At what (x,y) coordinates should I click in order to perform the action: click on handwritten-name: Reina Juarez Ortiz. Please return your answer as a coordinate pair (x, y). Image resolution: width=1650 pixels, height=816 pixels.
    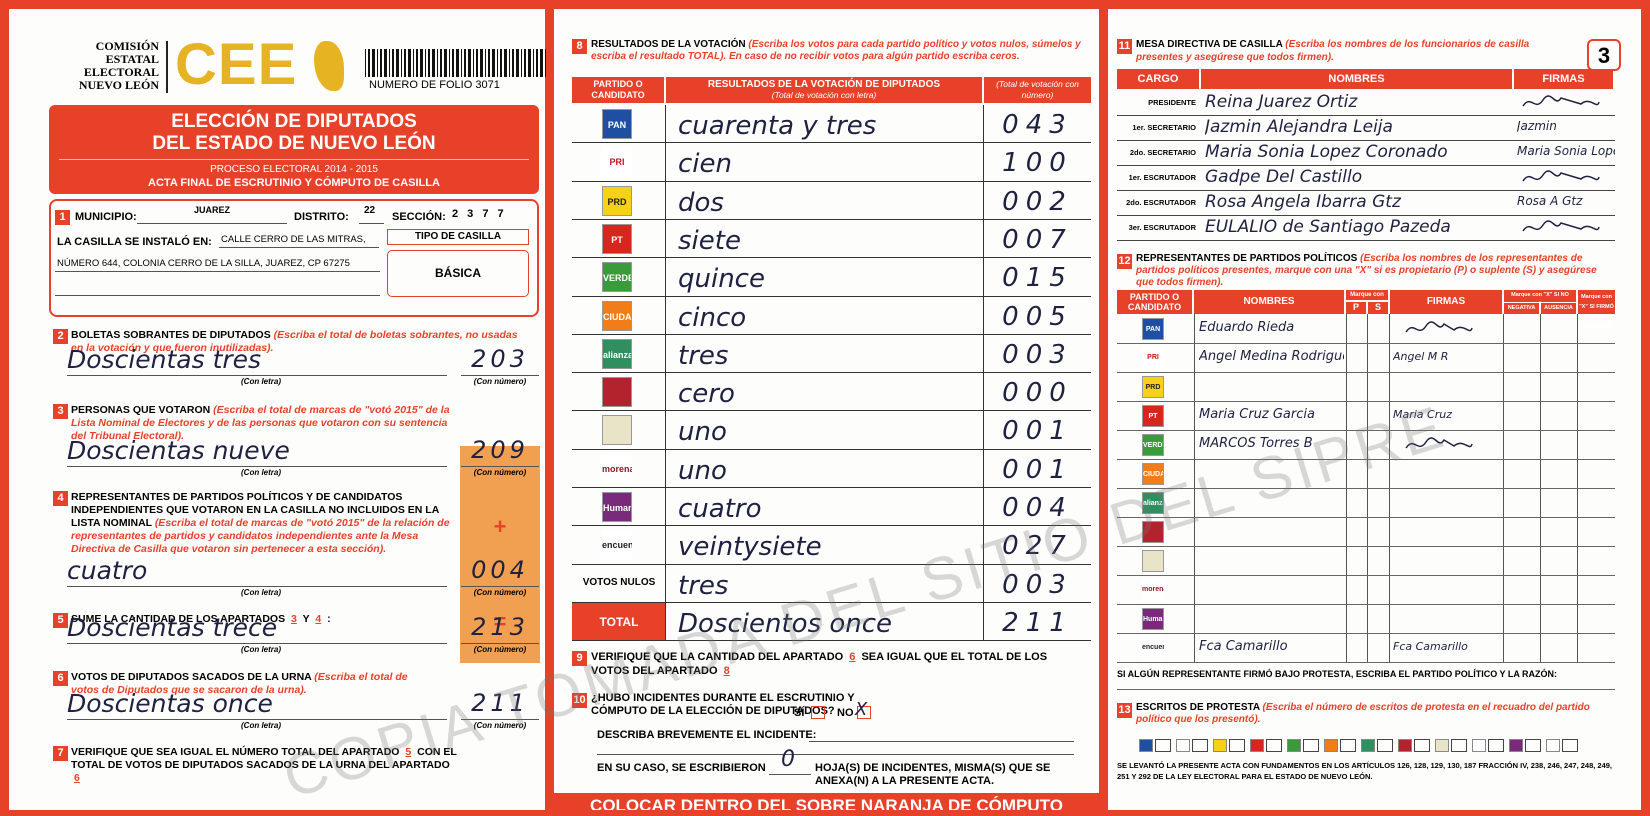
    Looking at the image, I should click on (1281, 102).